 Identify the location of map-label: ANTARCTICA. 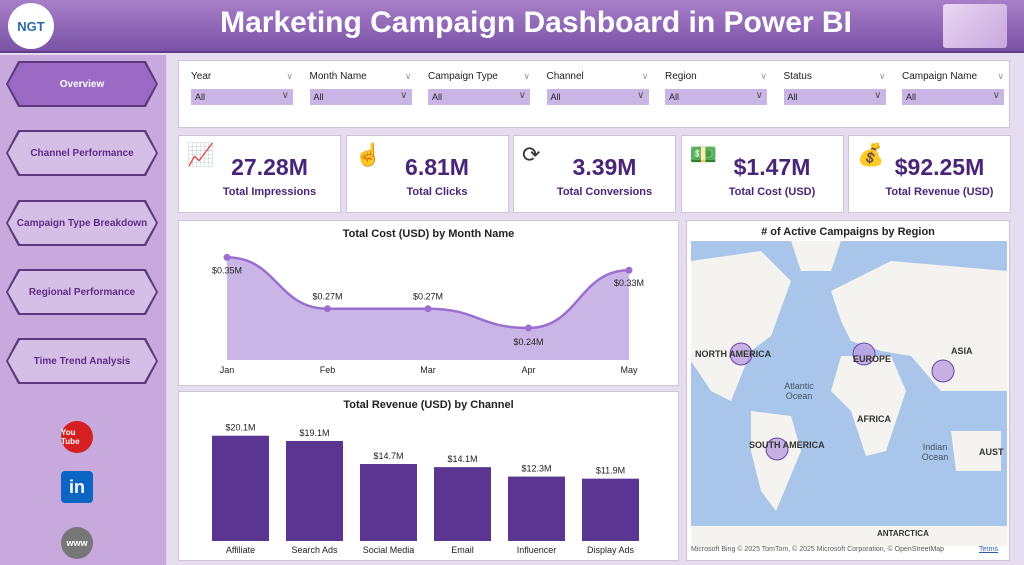
(903, 533).